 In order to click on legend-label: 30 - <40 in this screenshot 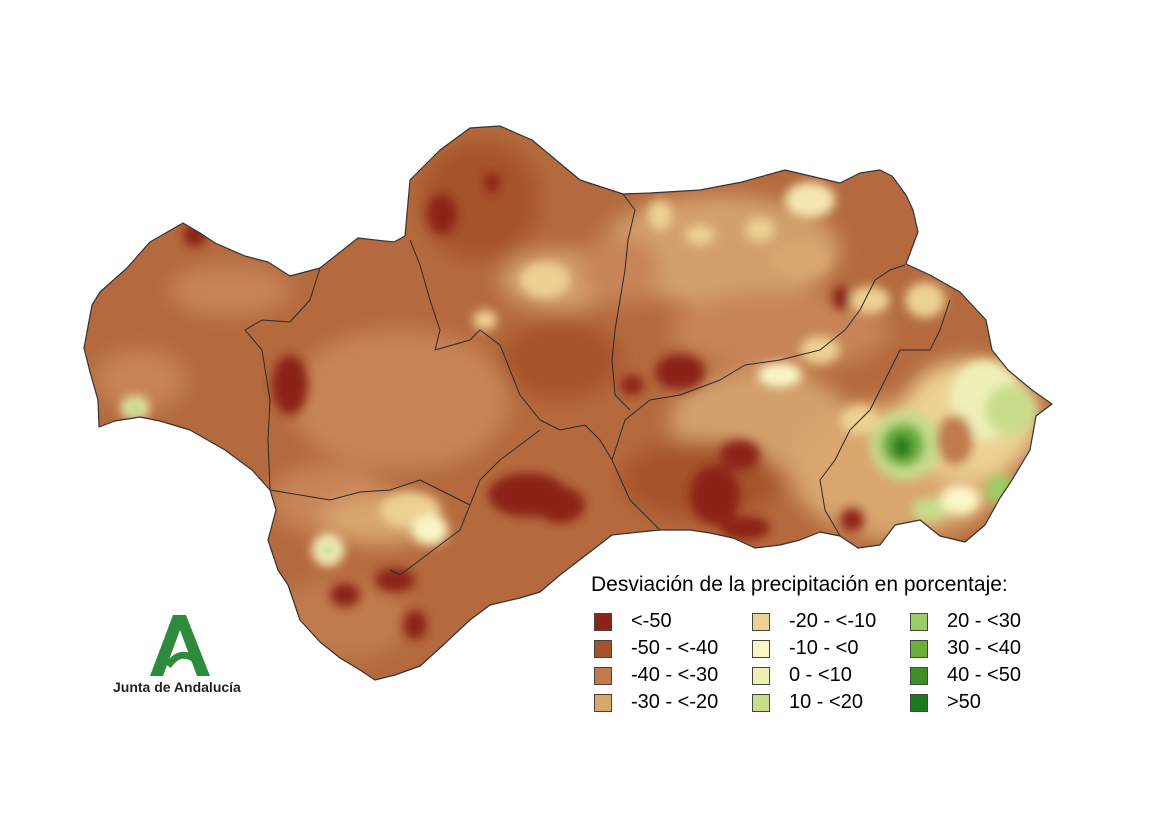, I will do `click(984, 648)`.